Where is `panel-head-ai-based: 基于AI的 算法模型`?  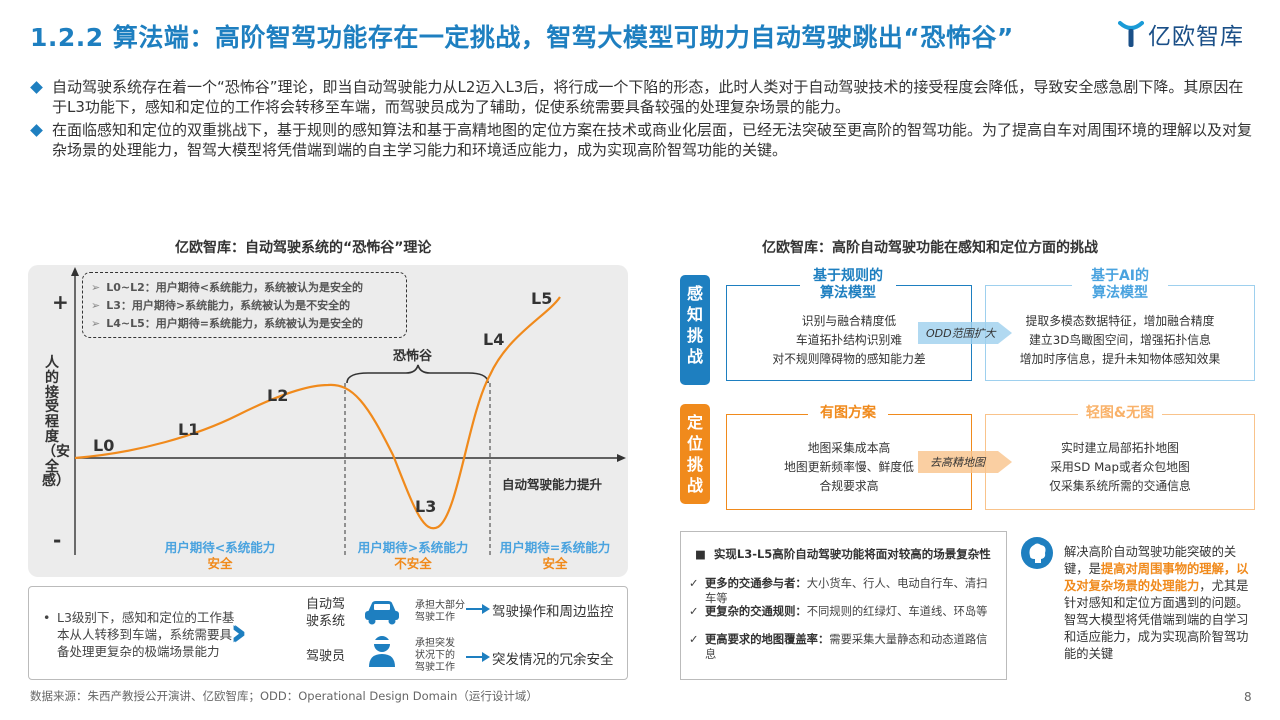
panel-head-ai-based: 基于AI的 算法模型 is located at coordinates (1120, 285).